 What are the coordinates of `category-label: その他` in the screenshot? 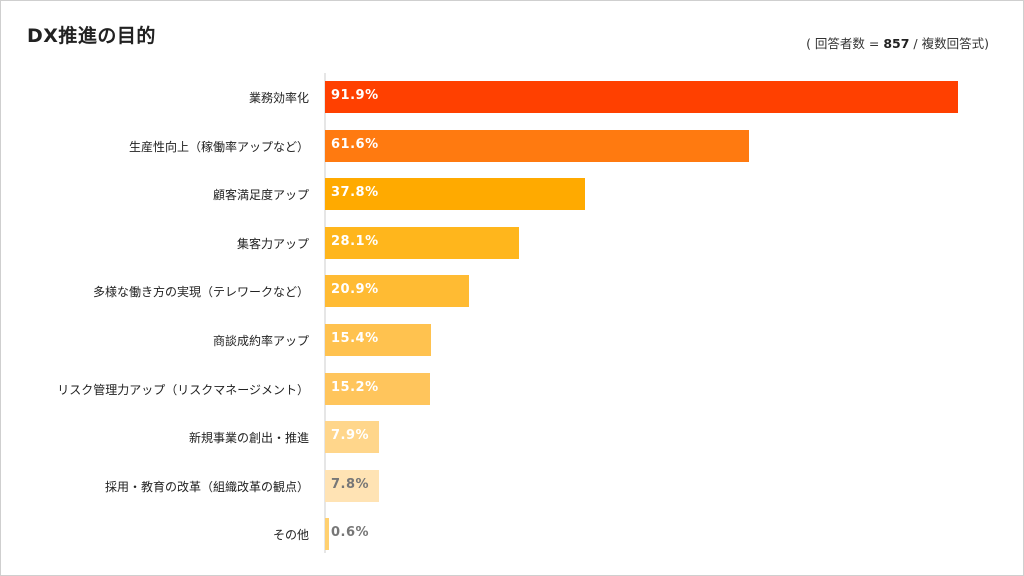 It's located at (290, 535).